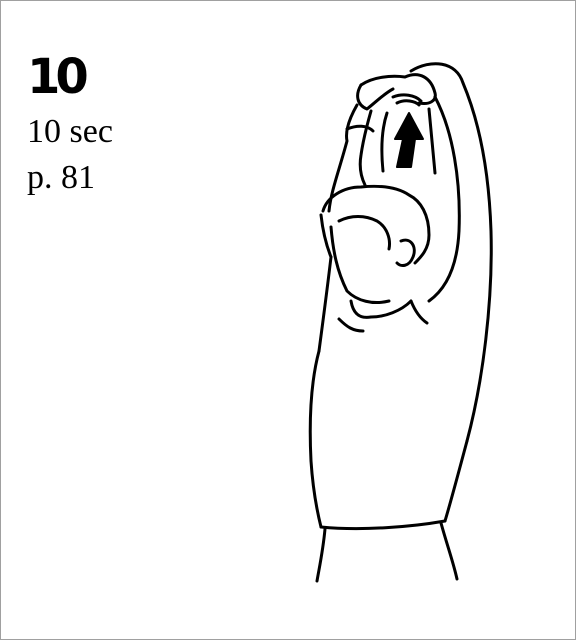  What do you see at coordinates (351, 325) in the screenshot?
I see `collar-left` at bounding box center [351, 325].